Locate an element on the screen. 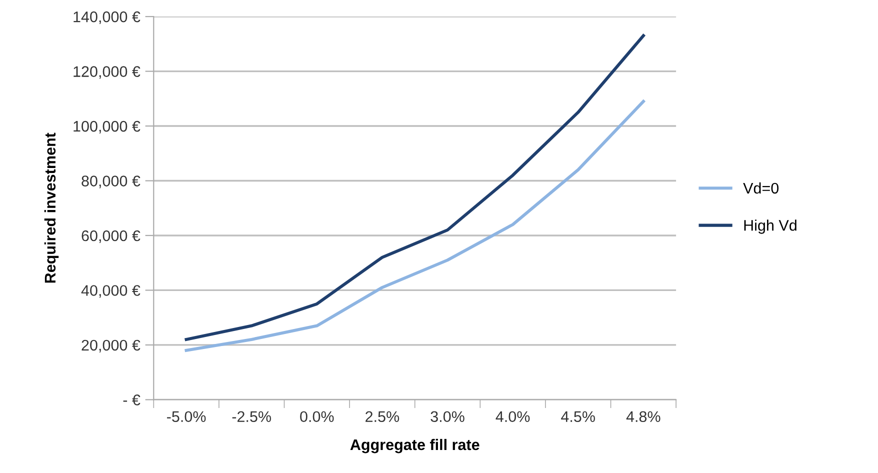  x-tick-label: 4.8% is located at coordinates (643, 416).